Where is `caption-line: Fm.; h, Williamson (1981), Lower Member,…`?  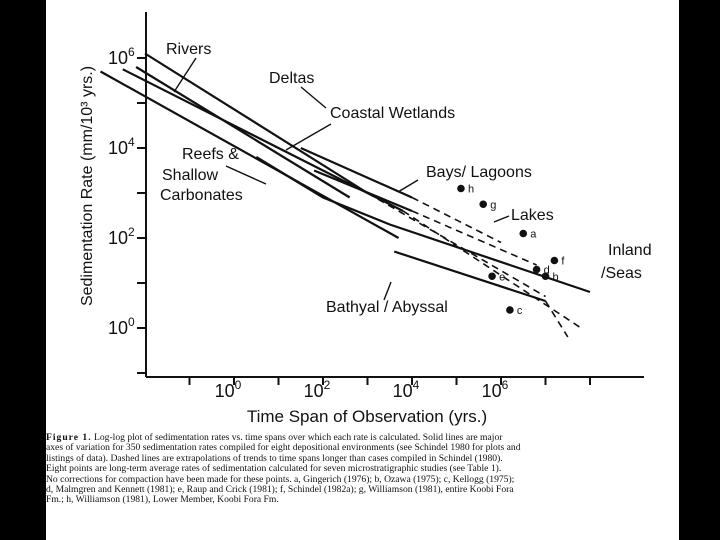 caption-line: Fm.; h, Williamson (1981), Lower Member,… is located at coordinates (162, 500).